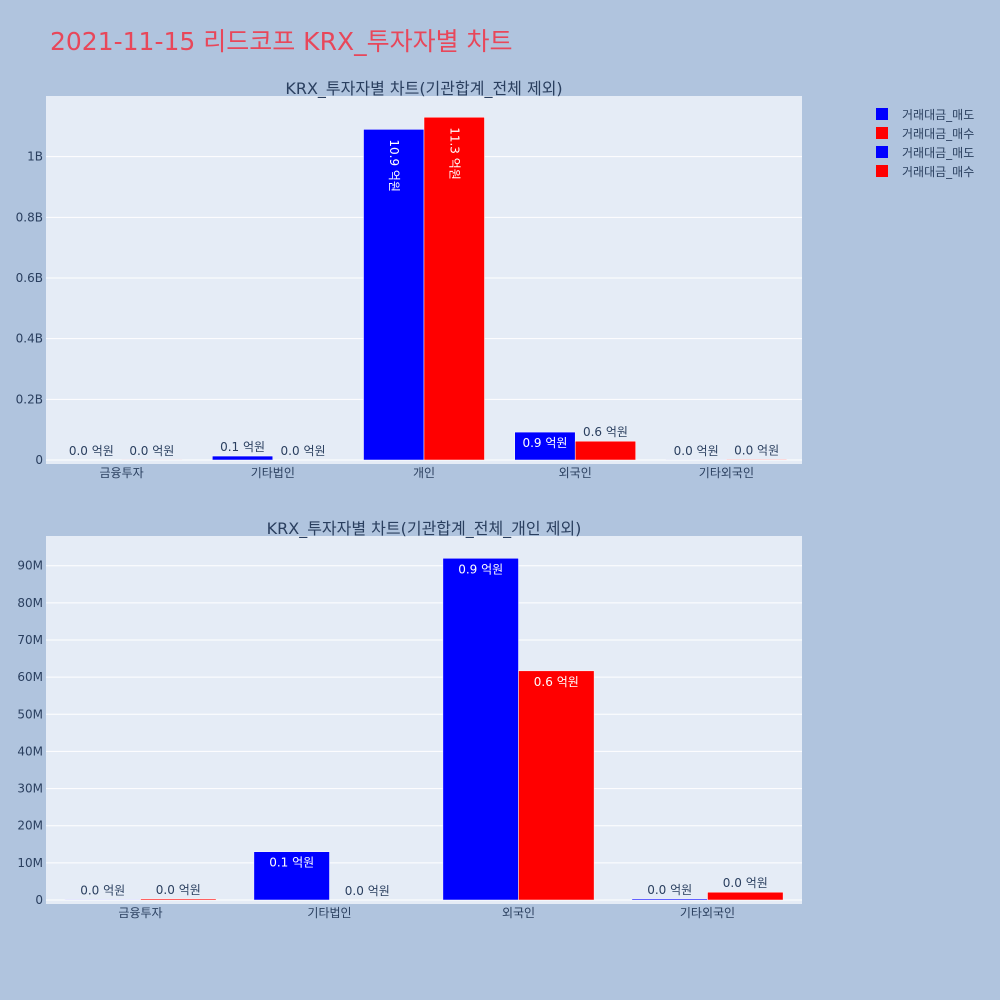  I want to click on chart-title: KRX_투자자별 차트(기관합계_전체 제외), so click(423, 89).